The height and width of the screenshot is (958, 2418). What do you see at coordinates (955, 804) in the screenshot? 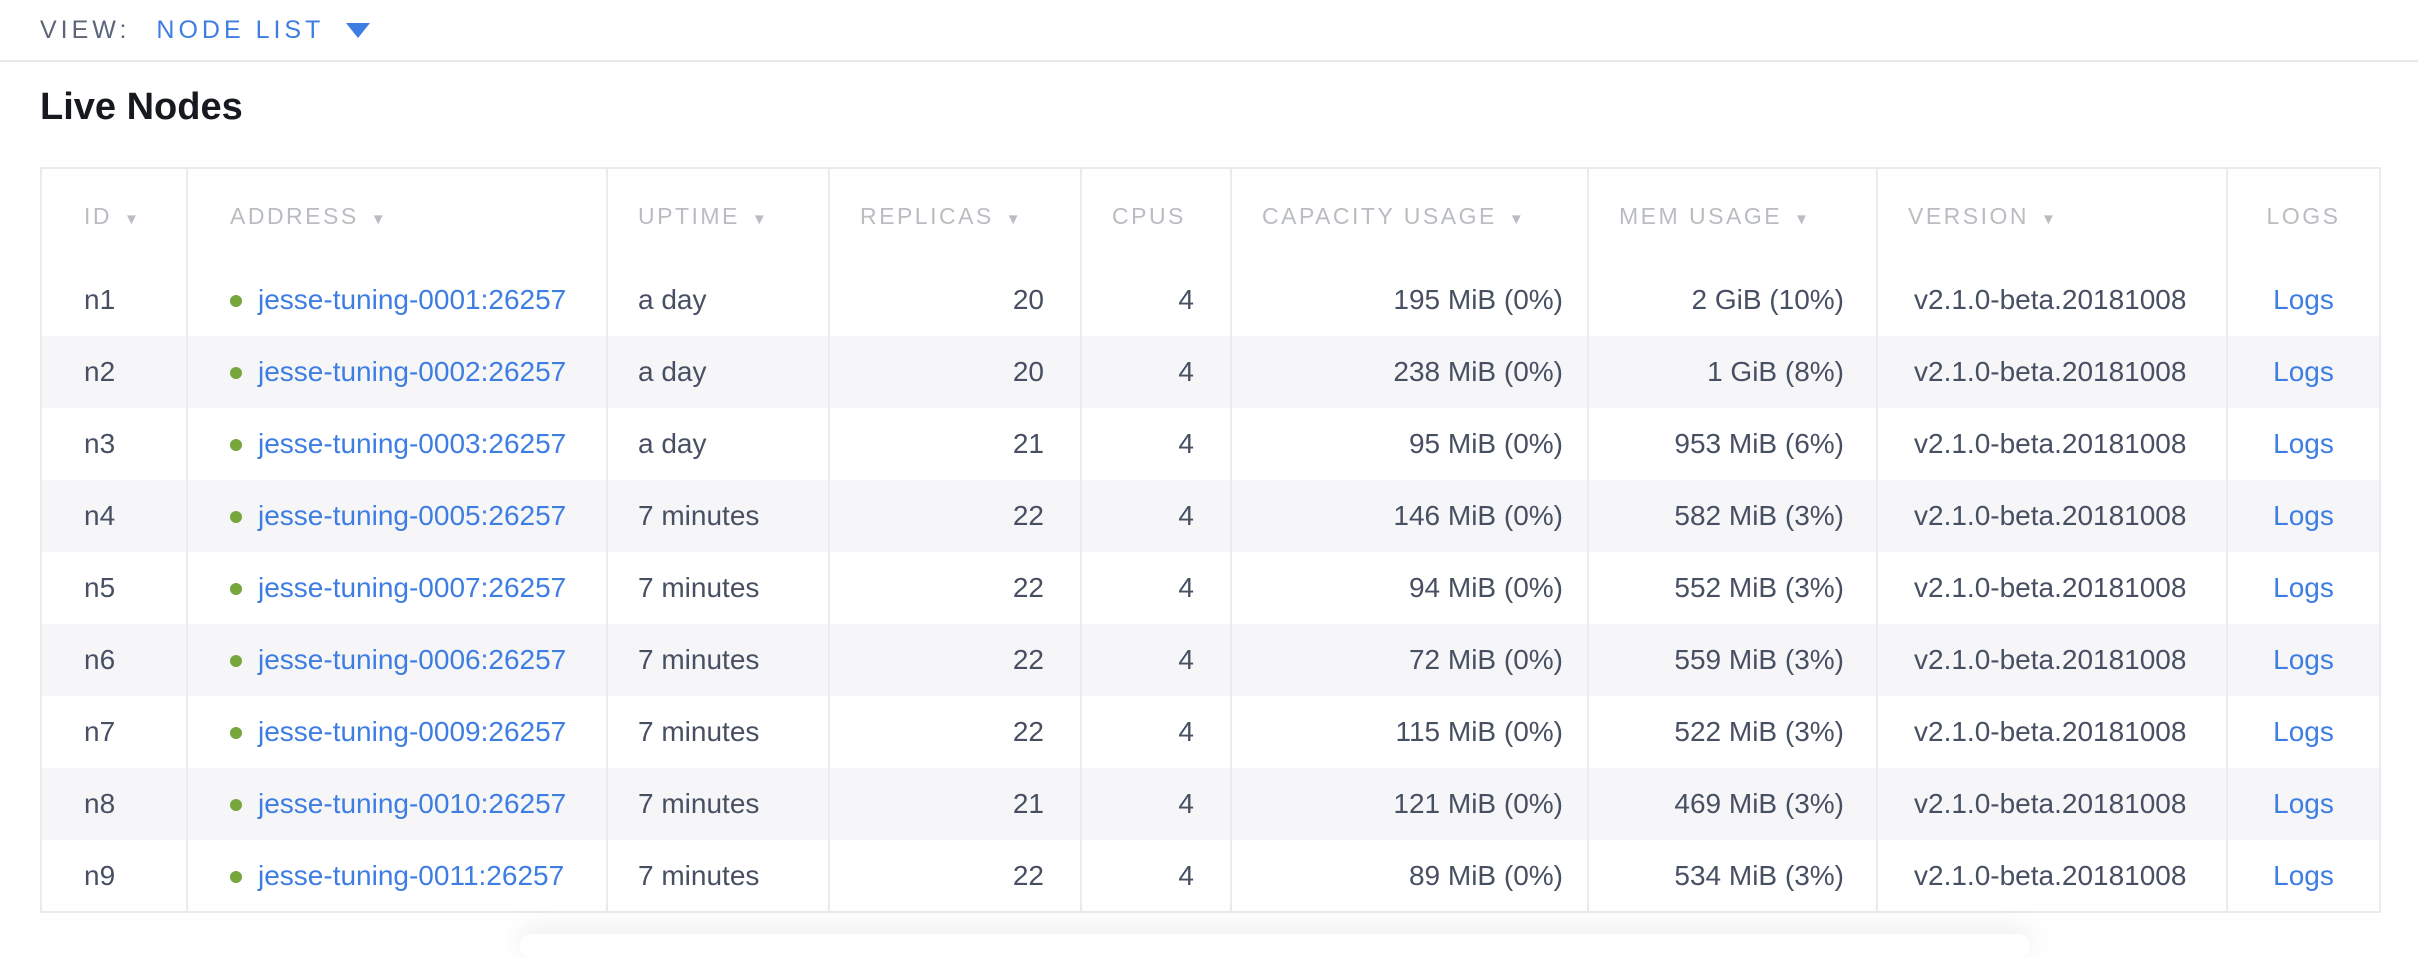
I see `node-replicas-cell: 21` at bounding box center [955, 804].